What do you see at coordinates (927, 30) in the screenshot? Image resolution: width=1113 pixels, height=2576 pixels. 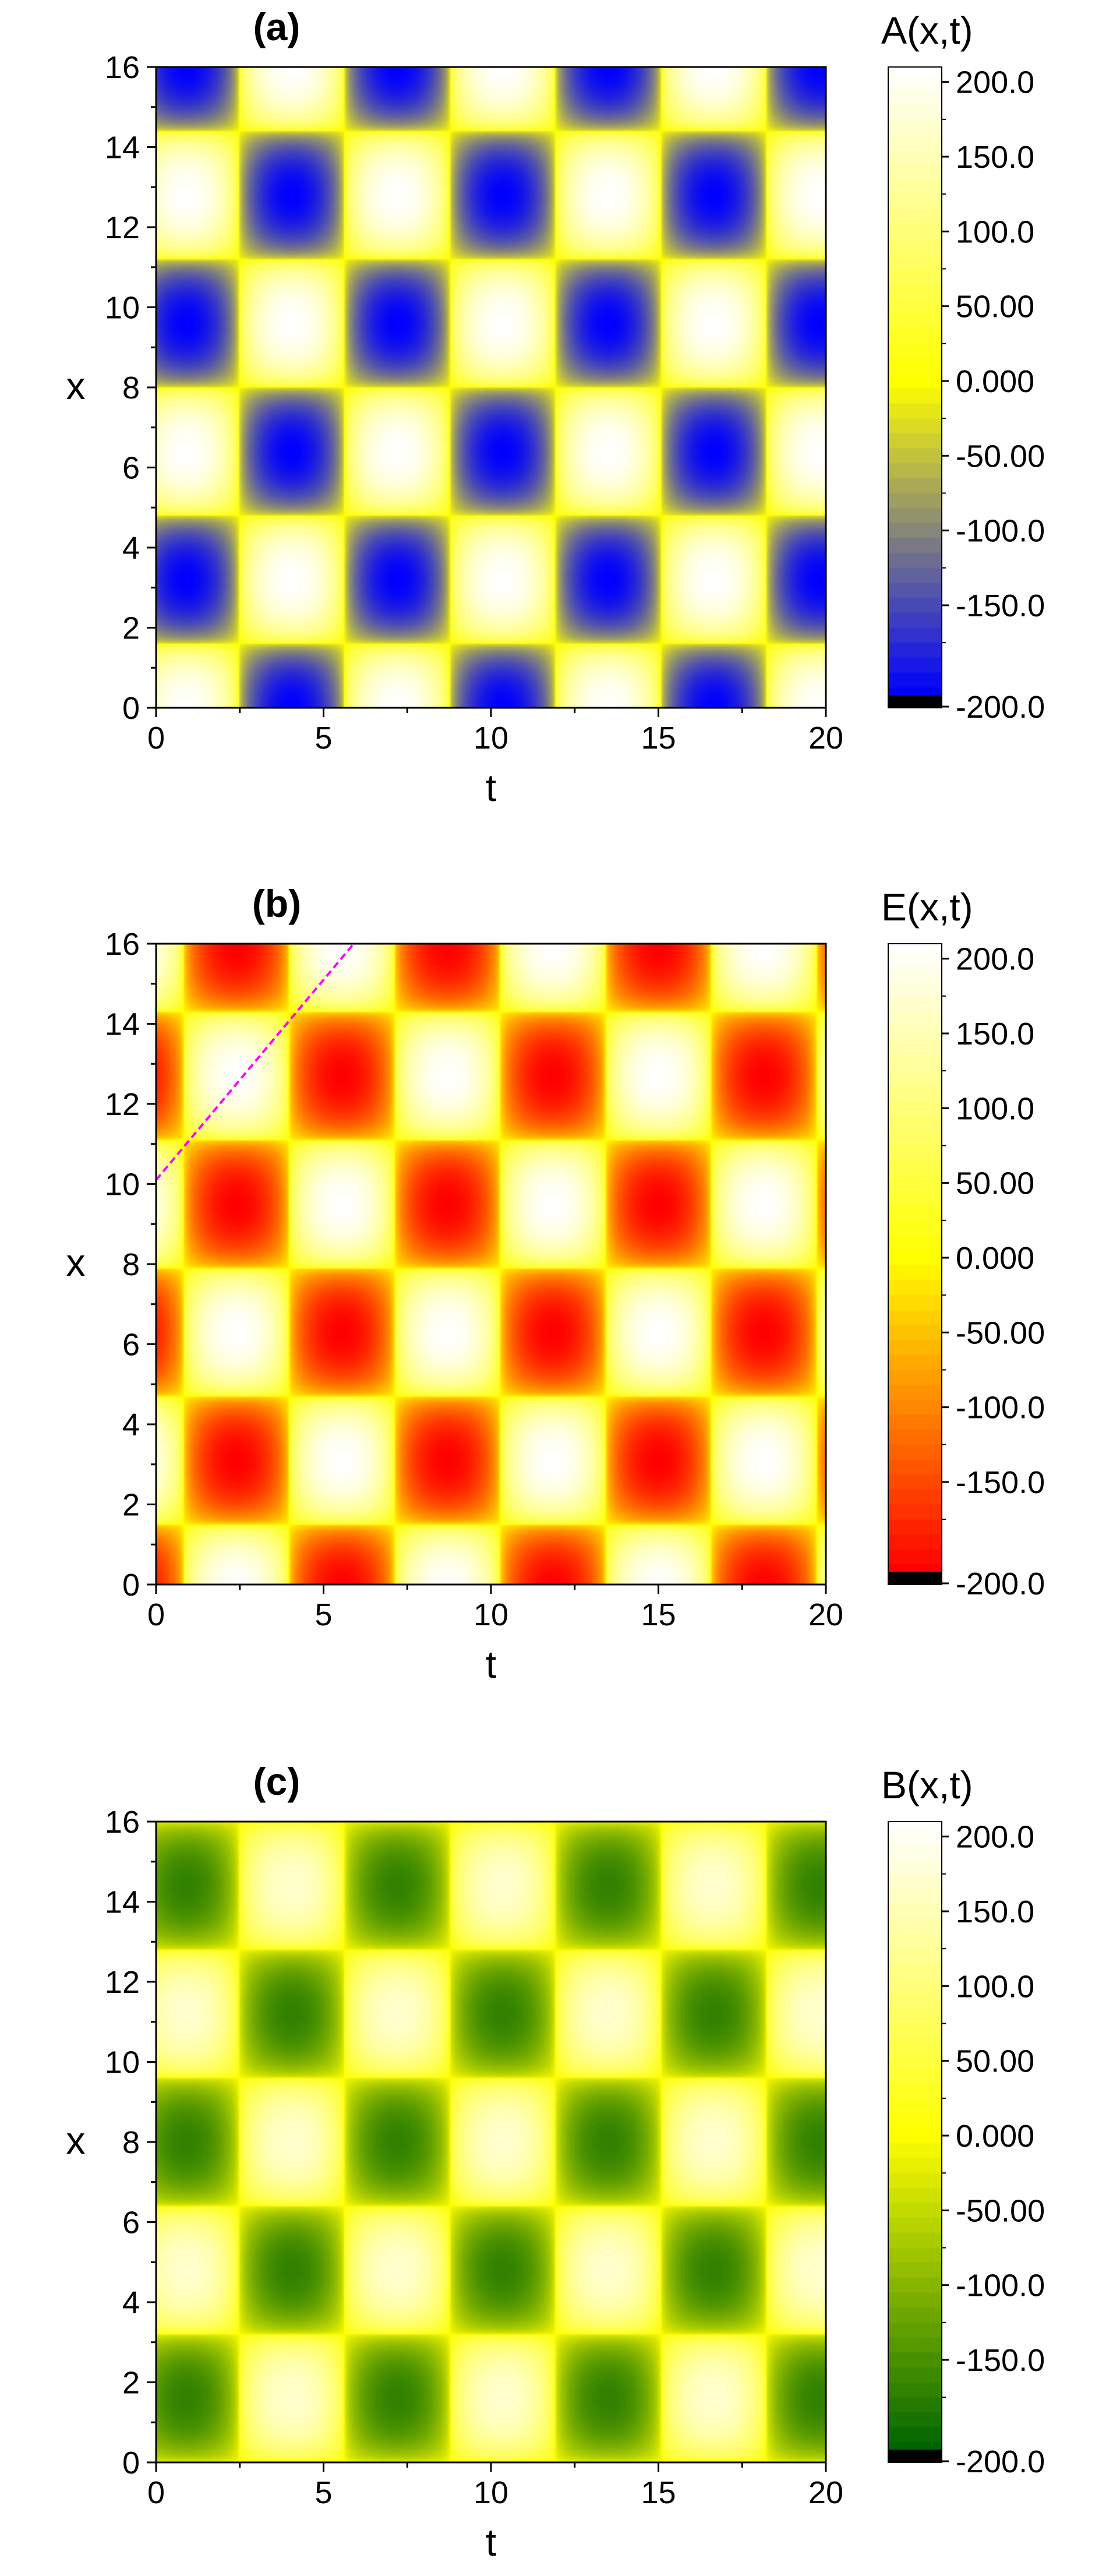 I see `colorbar-title: A(x,t)` at bounding box center [927, 30].